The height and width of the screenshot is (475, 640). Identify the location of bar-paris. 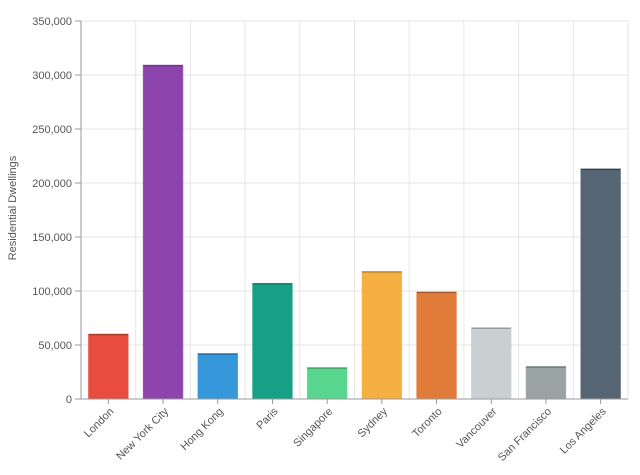
(272, 341).